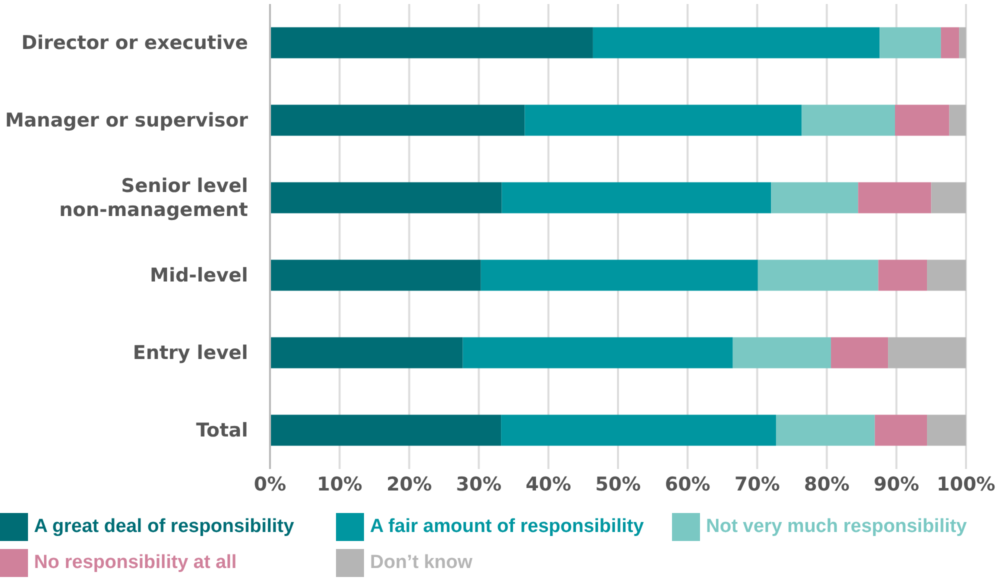 This screenshot has height=581, width=998. I want to click on x-tick-label: 50%, so click(618, 484).